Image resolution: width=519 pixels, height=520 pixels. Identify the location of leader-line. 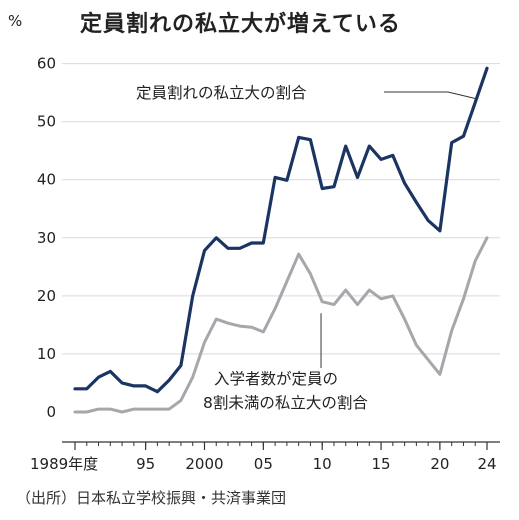
(430, 95).